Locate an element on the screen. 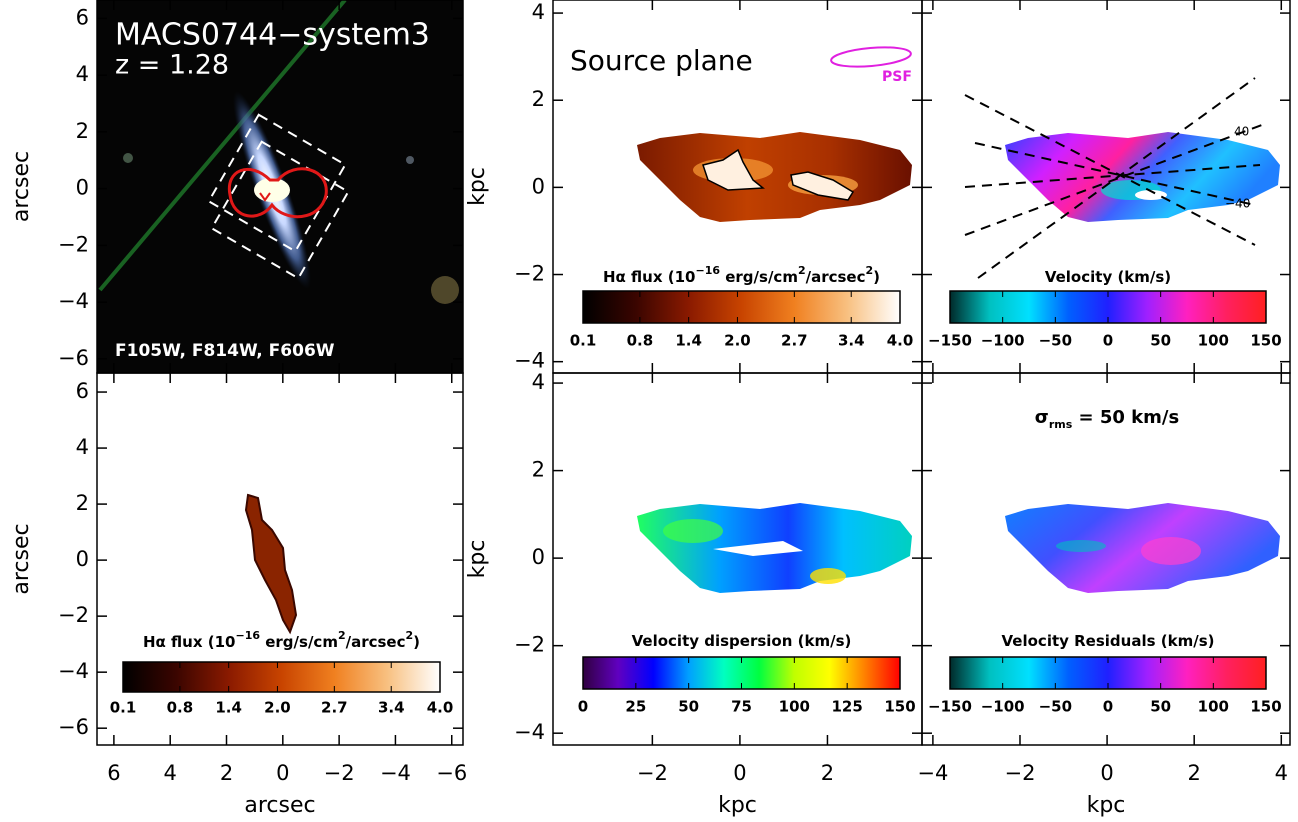 This screenshot has width=1298, height=822. kinematic-axes is located at coordinates (1113, 178).